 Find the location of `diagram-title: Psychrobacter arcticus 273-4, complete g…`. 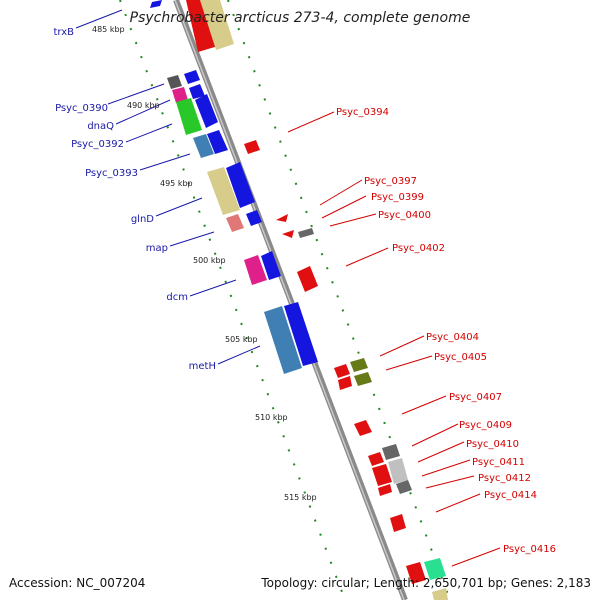

diagram-title: Psychrobacter arcticus 273-4, complete g… is located at coordinates (300, 18).